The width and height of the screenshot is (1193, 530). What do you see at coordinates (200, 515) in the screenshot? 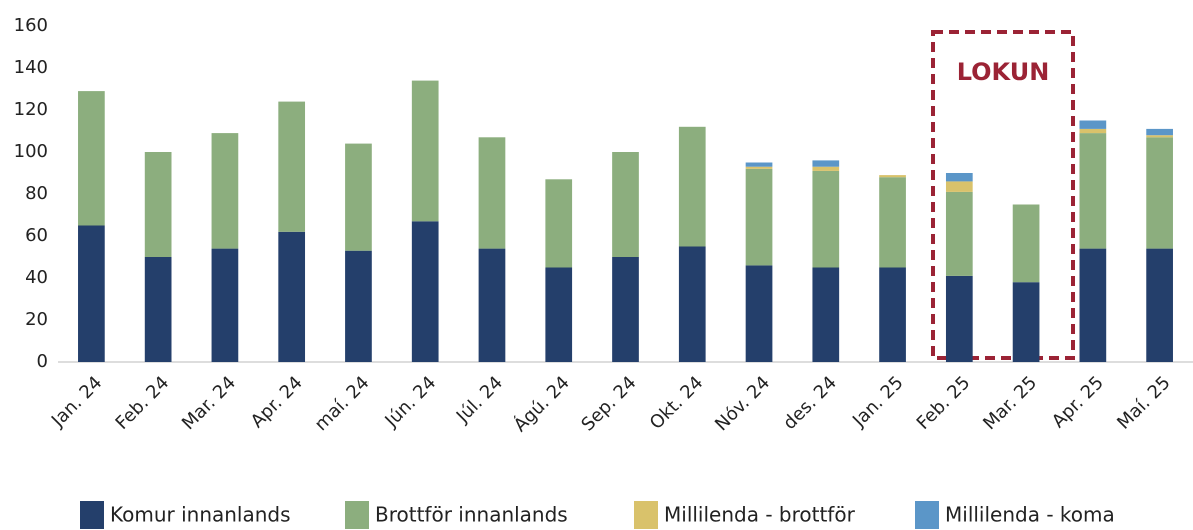
I see `legend-label: Komur innanlands` at bounding box center [200, 515].